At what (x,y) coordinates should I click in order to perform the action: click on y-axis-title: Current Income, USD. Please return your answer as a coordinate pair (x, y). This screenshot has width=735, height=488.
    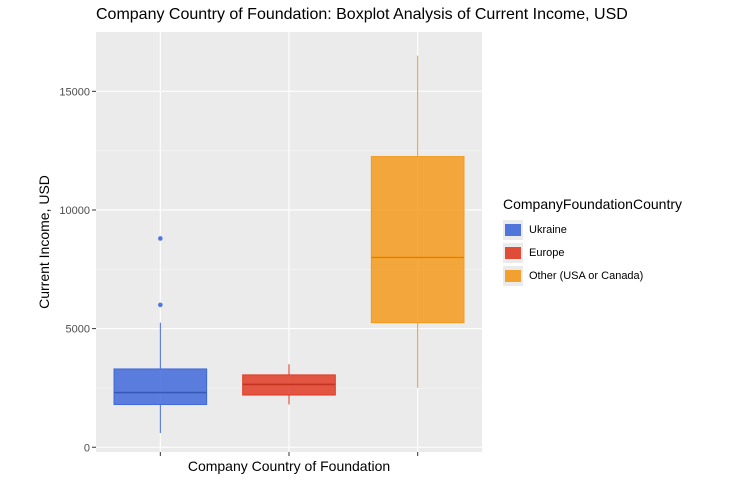
    Looking at the image, I should click on (44, 242).